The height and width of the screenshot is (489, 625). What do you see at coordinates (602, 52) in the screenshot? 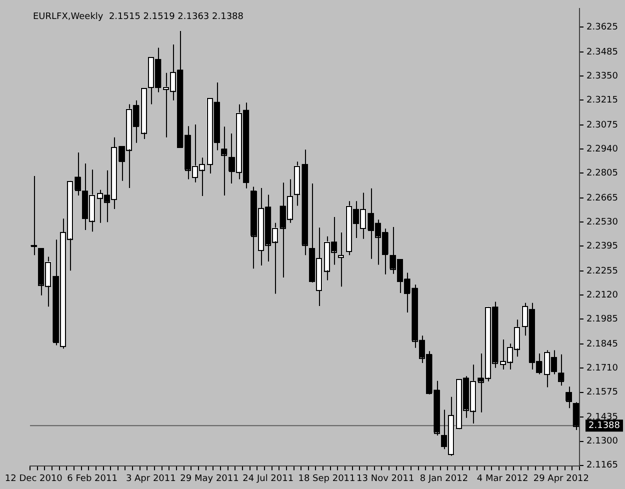
I see `y-tick-label: 2.3485` at bounding box center [602, 52].